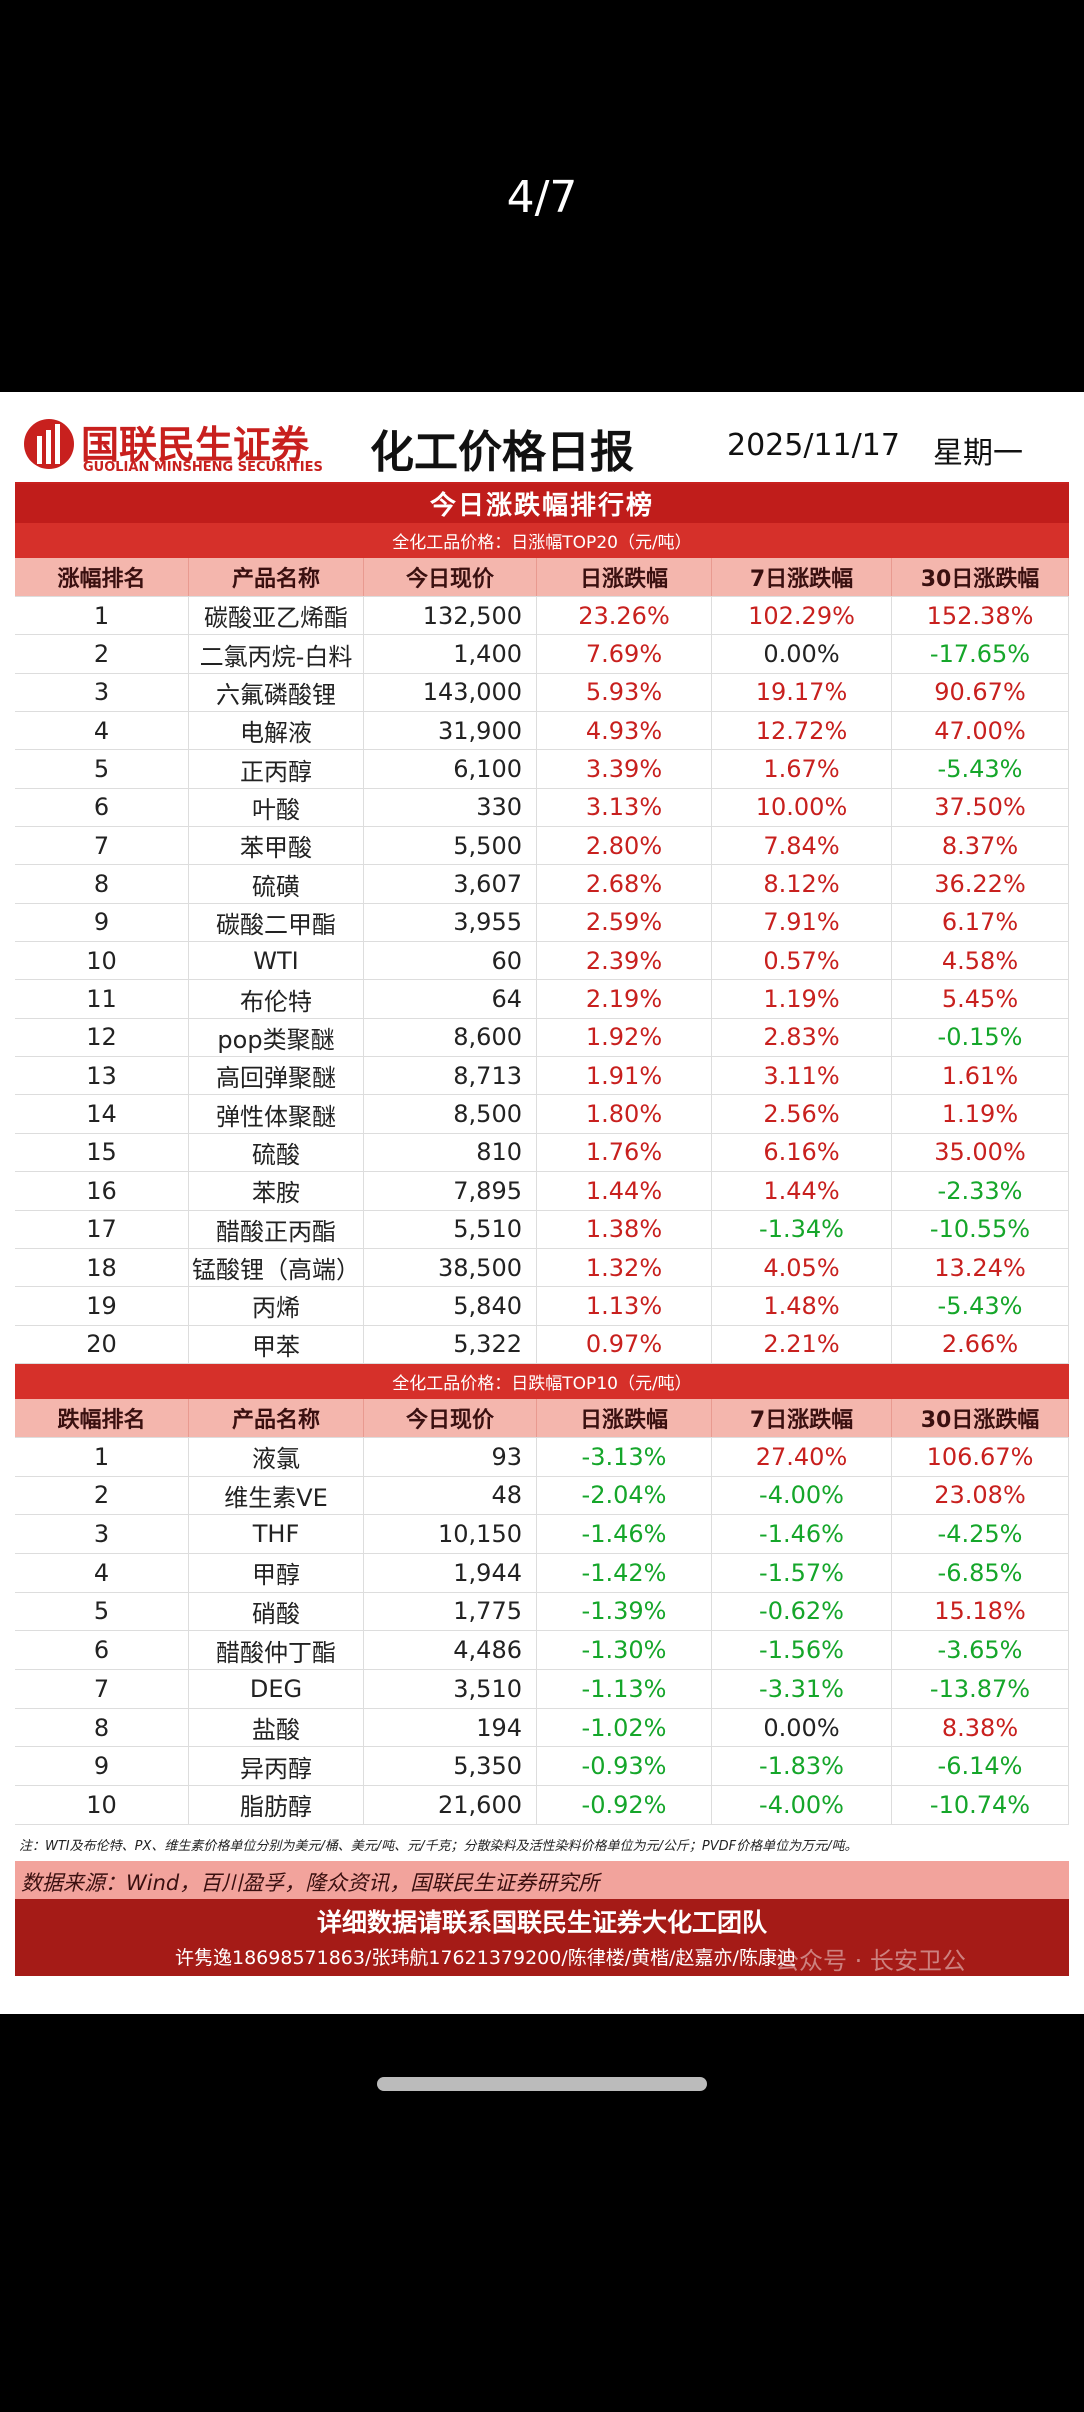  What do you see at coordinates (980, 1689) in the screenshot?
I see `change-cell: -13.87%` at bounding box center [980, 1689].